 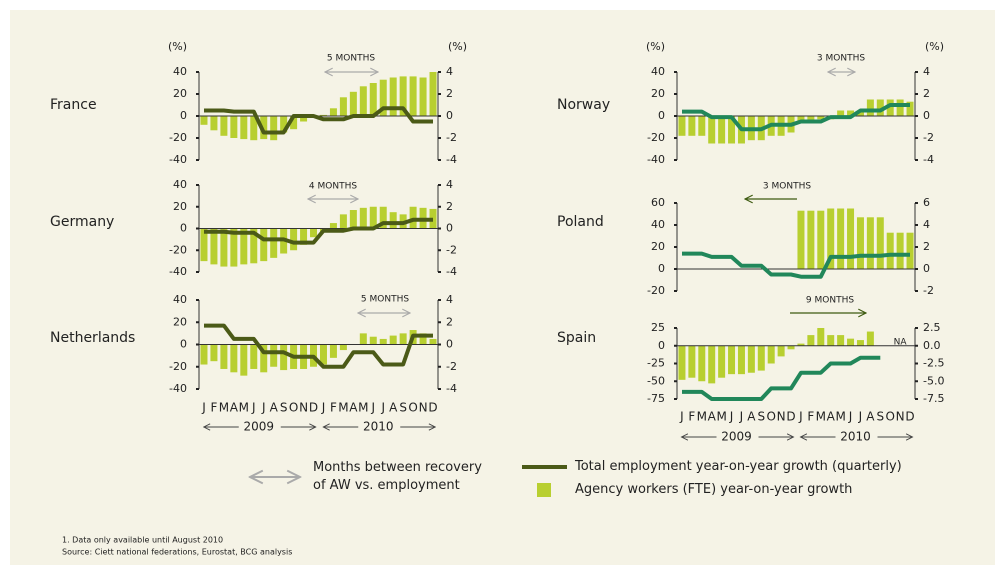 What do you see at coordinates (318, 120) in the screenshot?
I see `line` at bounding box center [318, 120].